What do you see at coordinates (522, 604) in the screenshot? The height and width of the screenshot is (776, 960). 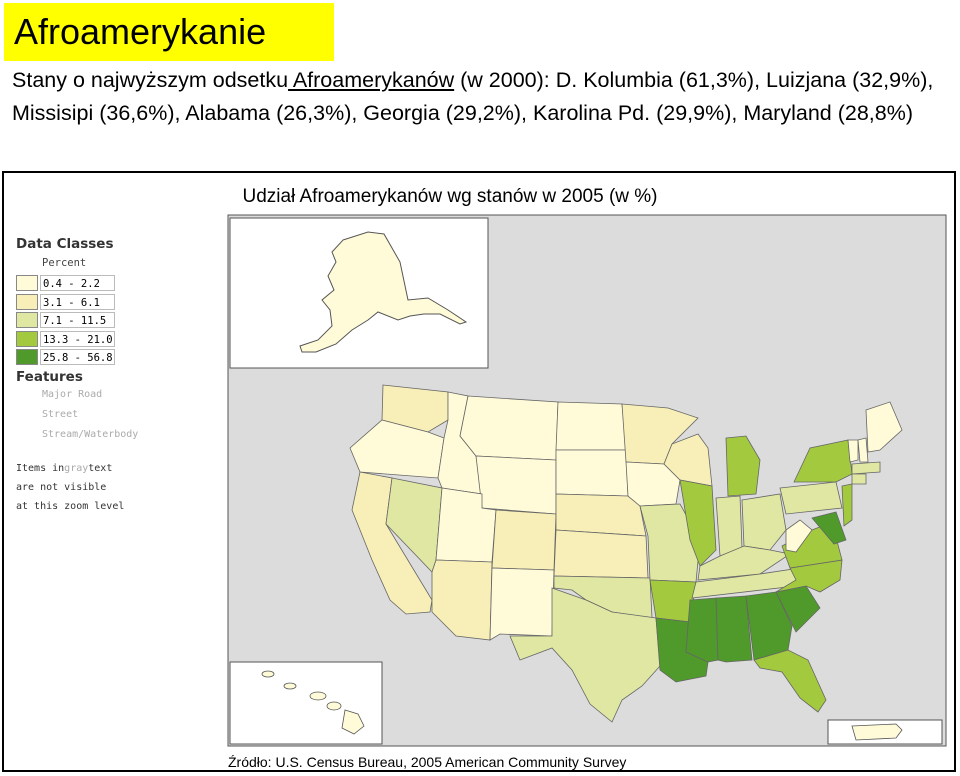 I see `state-new-mexico` at bounding box center [522, 604].